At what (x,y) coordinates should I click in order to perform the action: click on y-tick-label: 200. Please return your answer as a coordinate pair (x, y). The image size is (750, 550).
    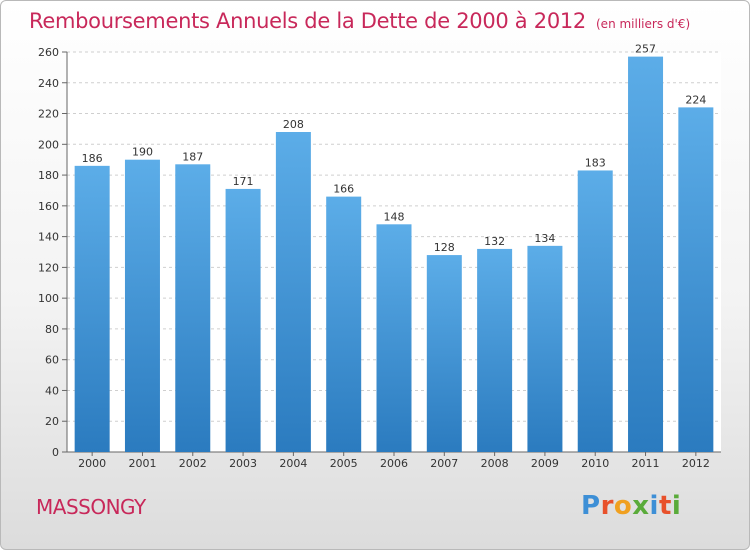
    Looking at the image, I should click on (48, 144).